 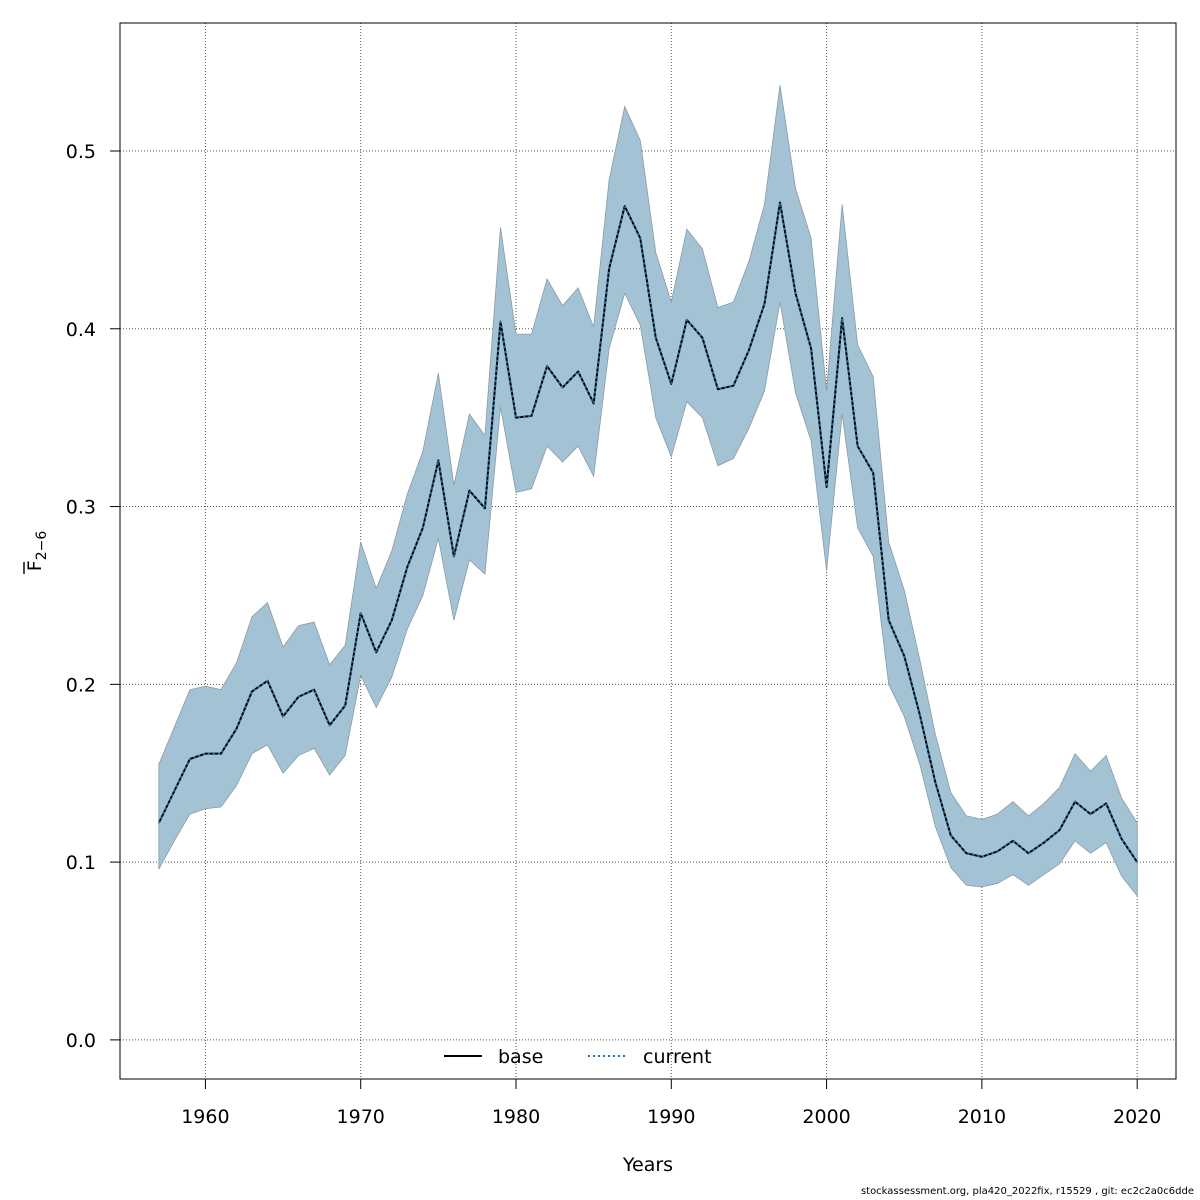 What do you see at coordinates (982, 1117) in the screenshot?
I see `x-tick-label-2010: 2010` at bounding box center [982, 1117].